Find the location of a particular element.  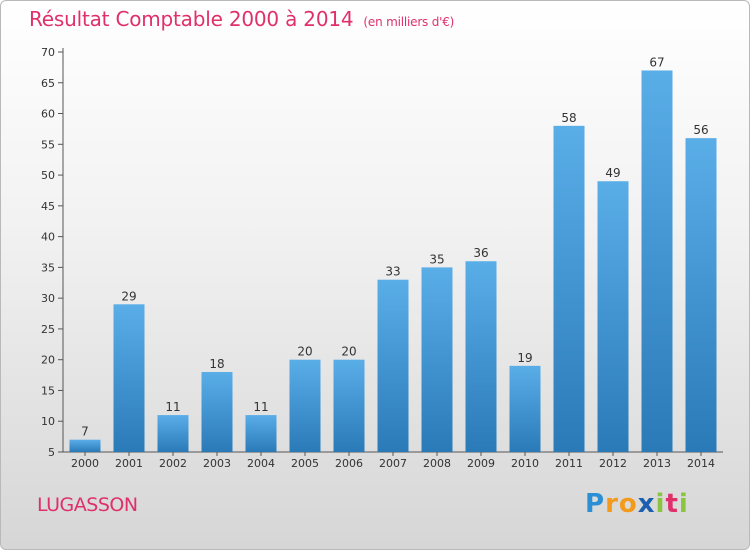

bar-value-label: 18 is located at coordinates (216, 364).